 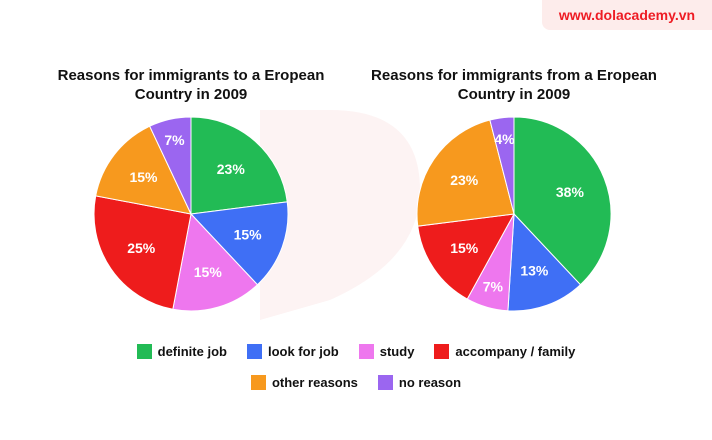 I want to click on pie-right: 38% 13% 7% 15% 23% 4%, so click(x=514, y=214).